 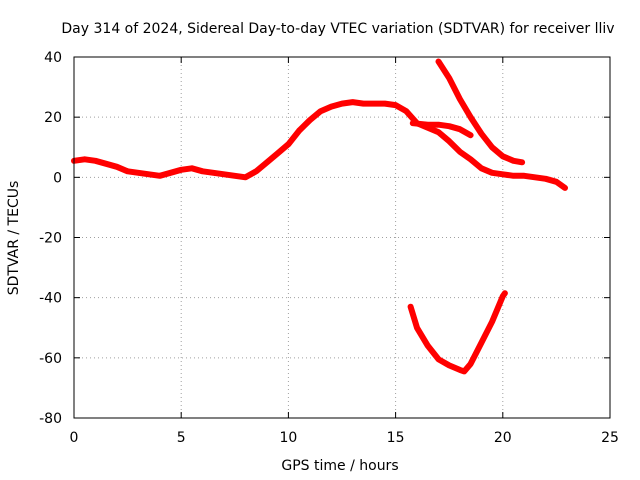 I want to click on y-axis-label: SDTVAR / TECUs, so click(x=14, y=238).